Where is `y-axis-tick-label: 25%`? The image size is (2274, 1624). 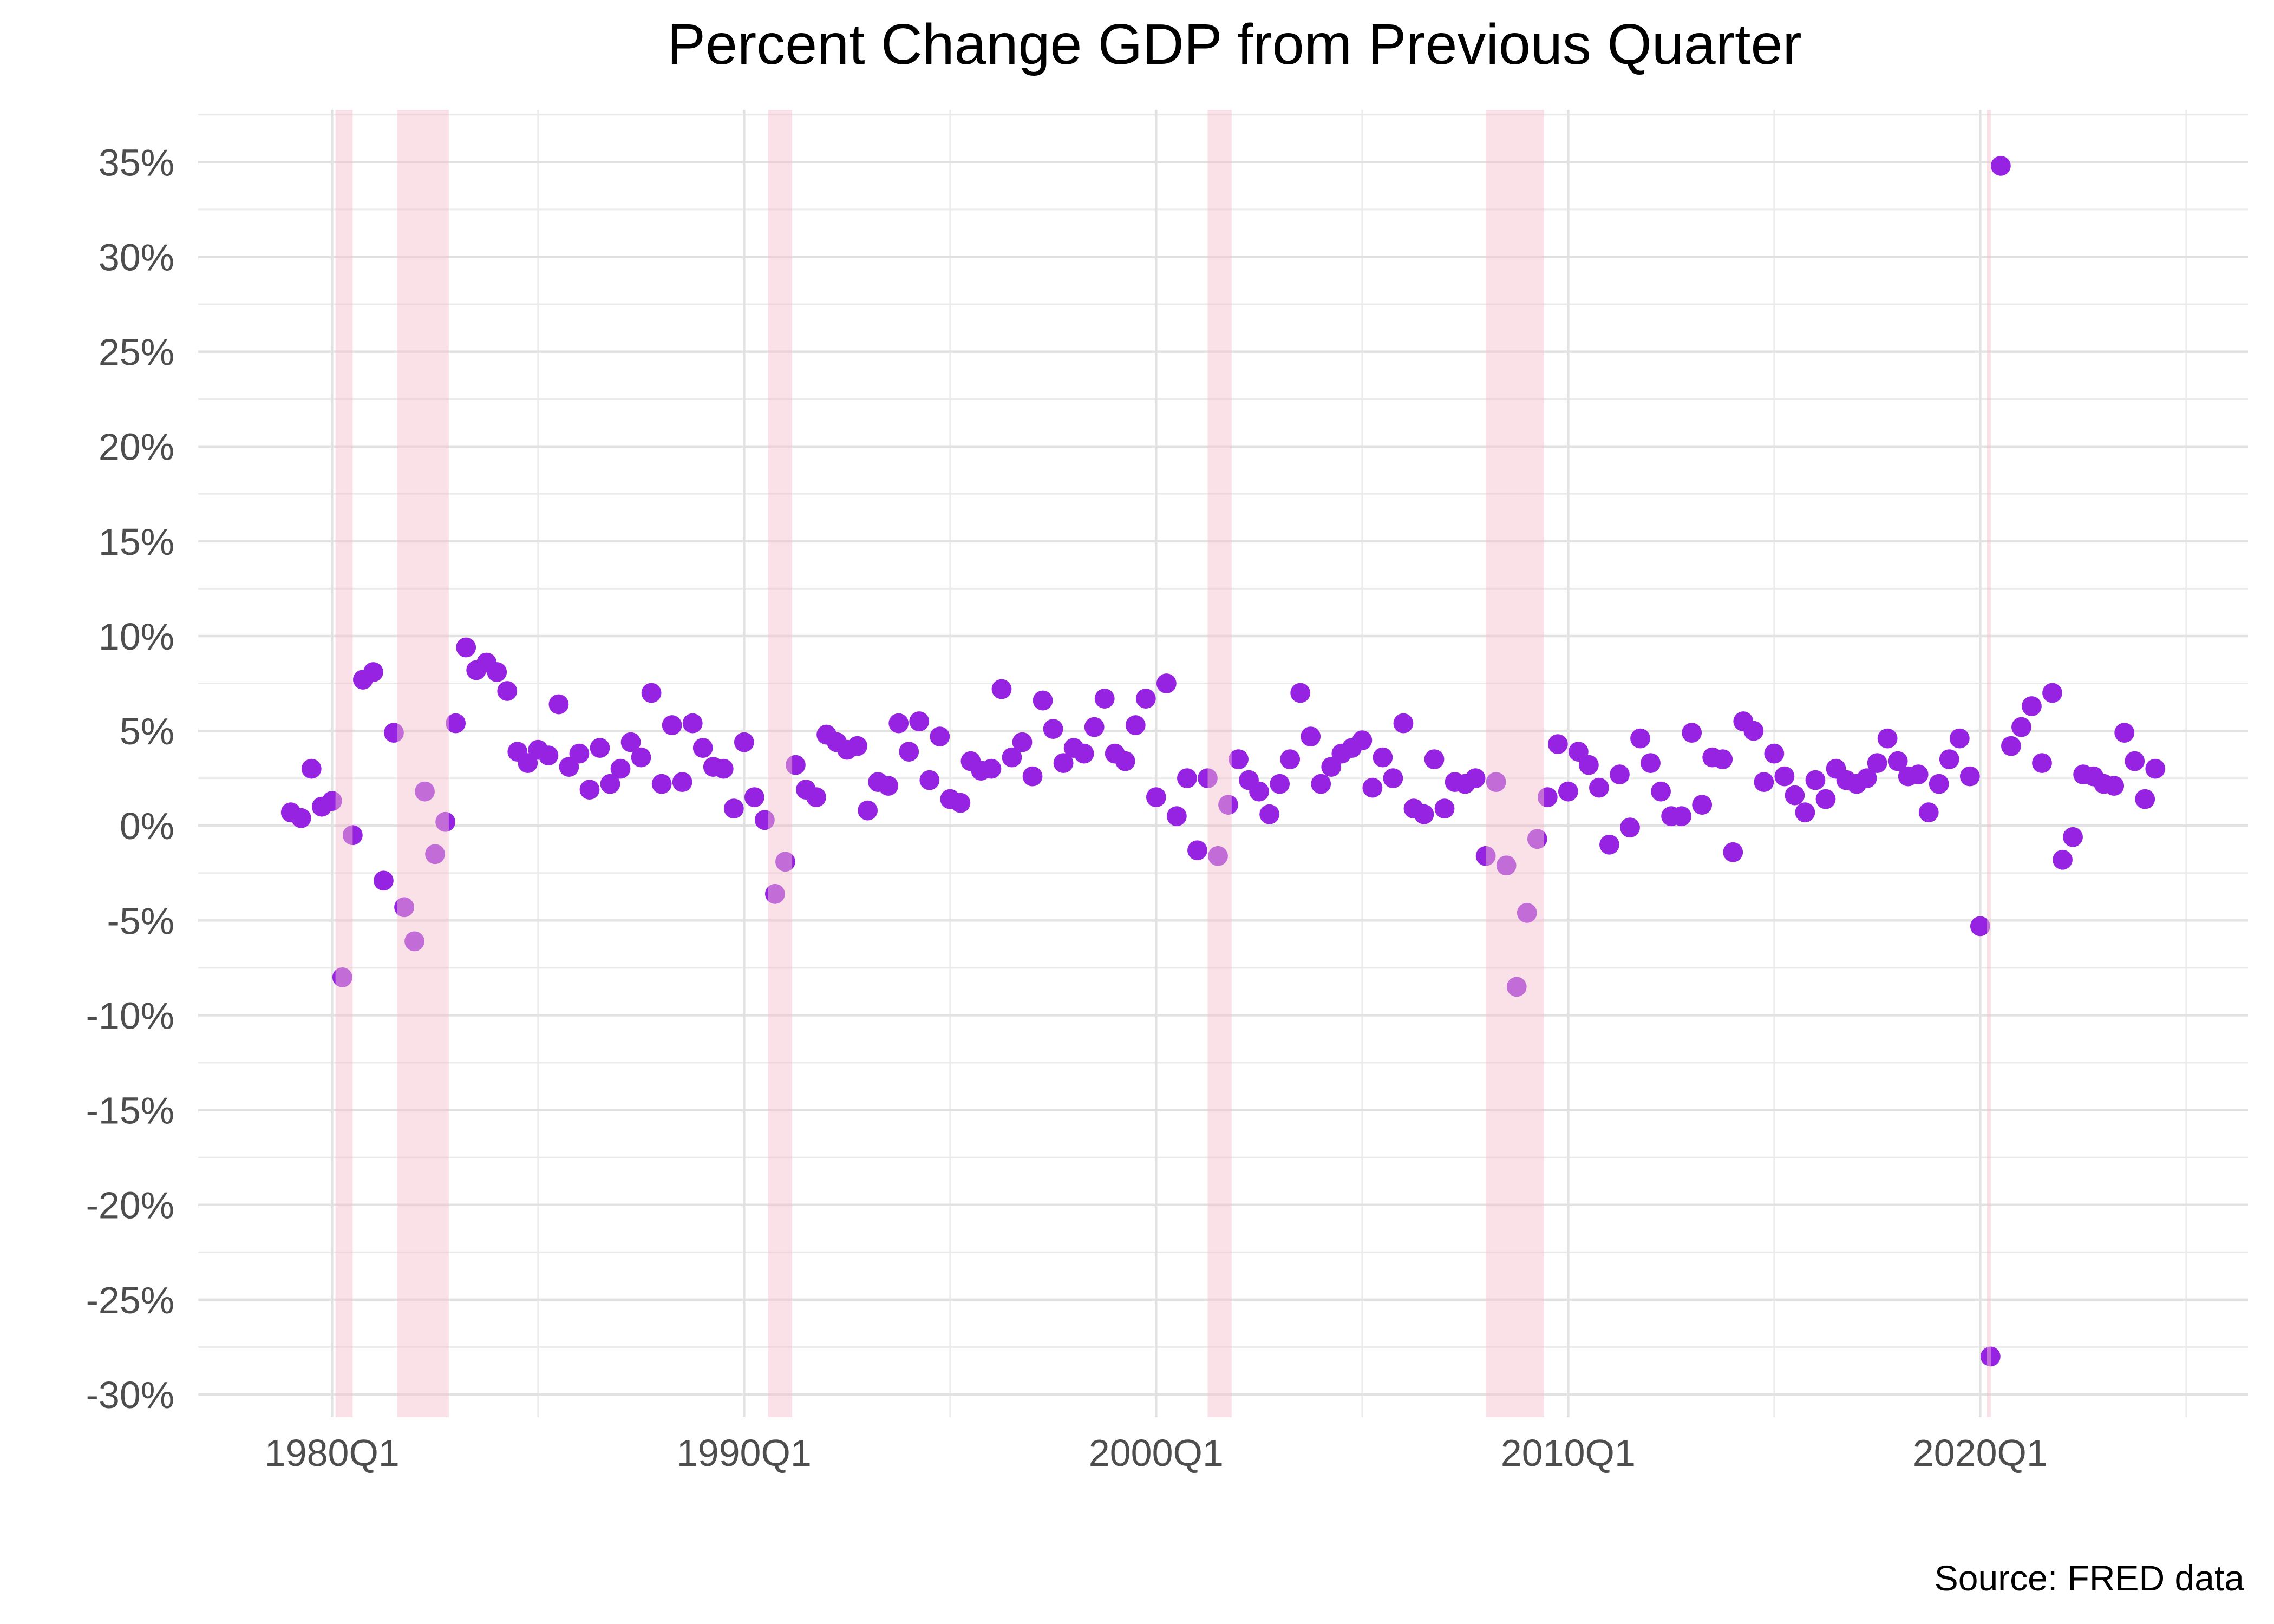 y-axis-tick-label: 25% is located at coordinates (137, 353).